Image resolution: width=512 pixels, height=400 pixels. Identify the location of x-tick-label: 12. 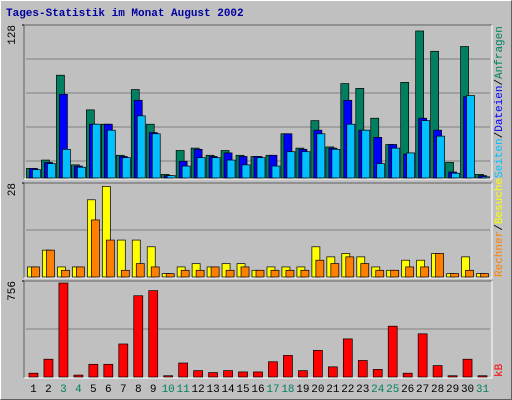
(198, 390).